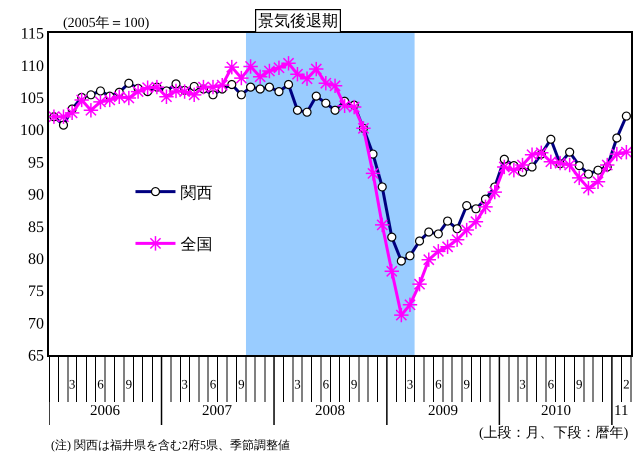 The width and height of the screenshot is (633, 455). Describe the element at coordinates (32, 66) in the screenshot. I see `y-tick-label: 110` at that location.